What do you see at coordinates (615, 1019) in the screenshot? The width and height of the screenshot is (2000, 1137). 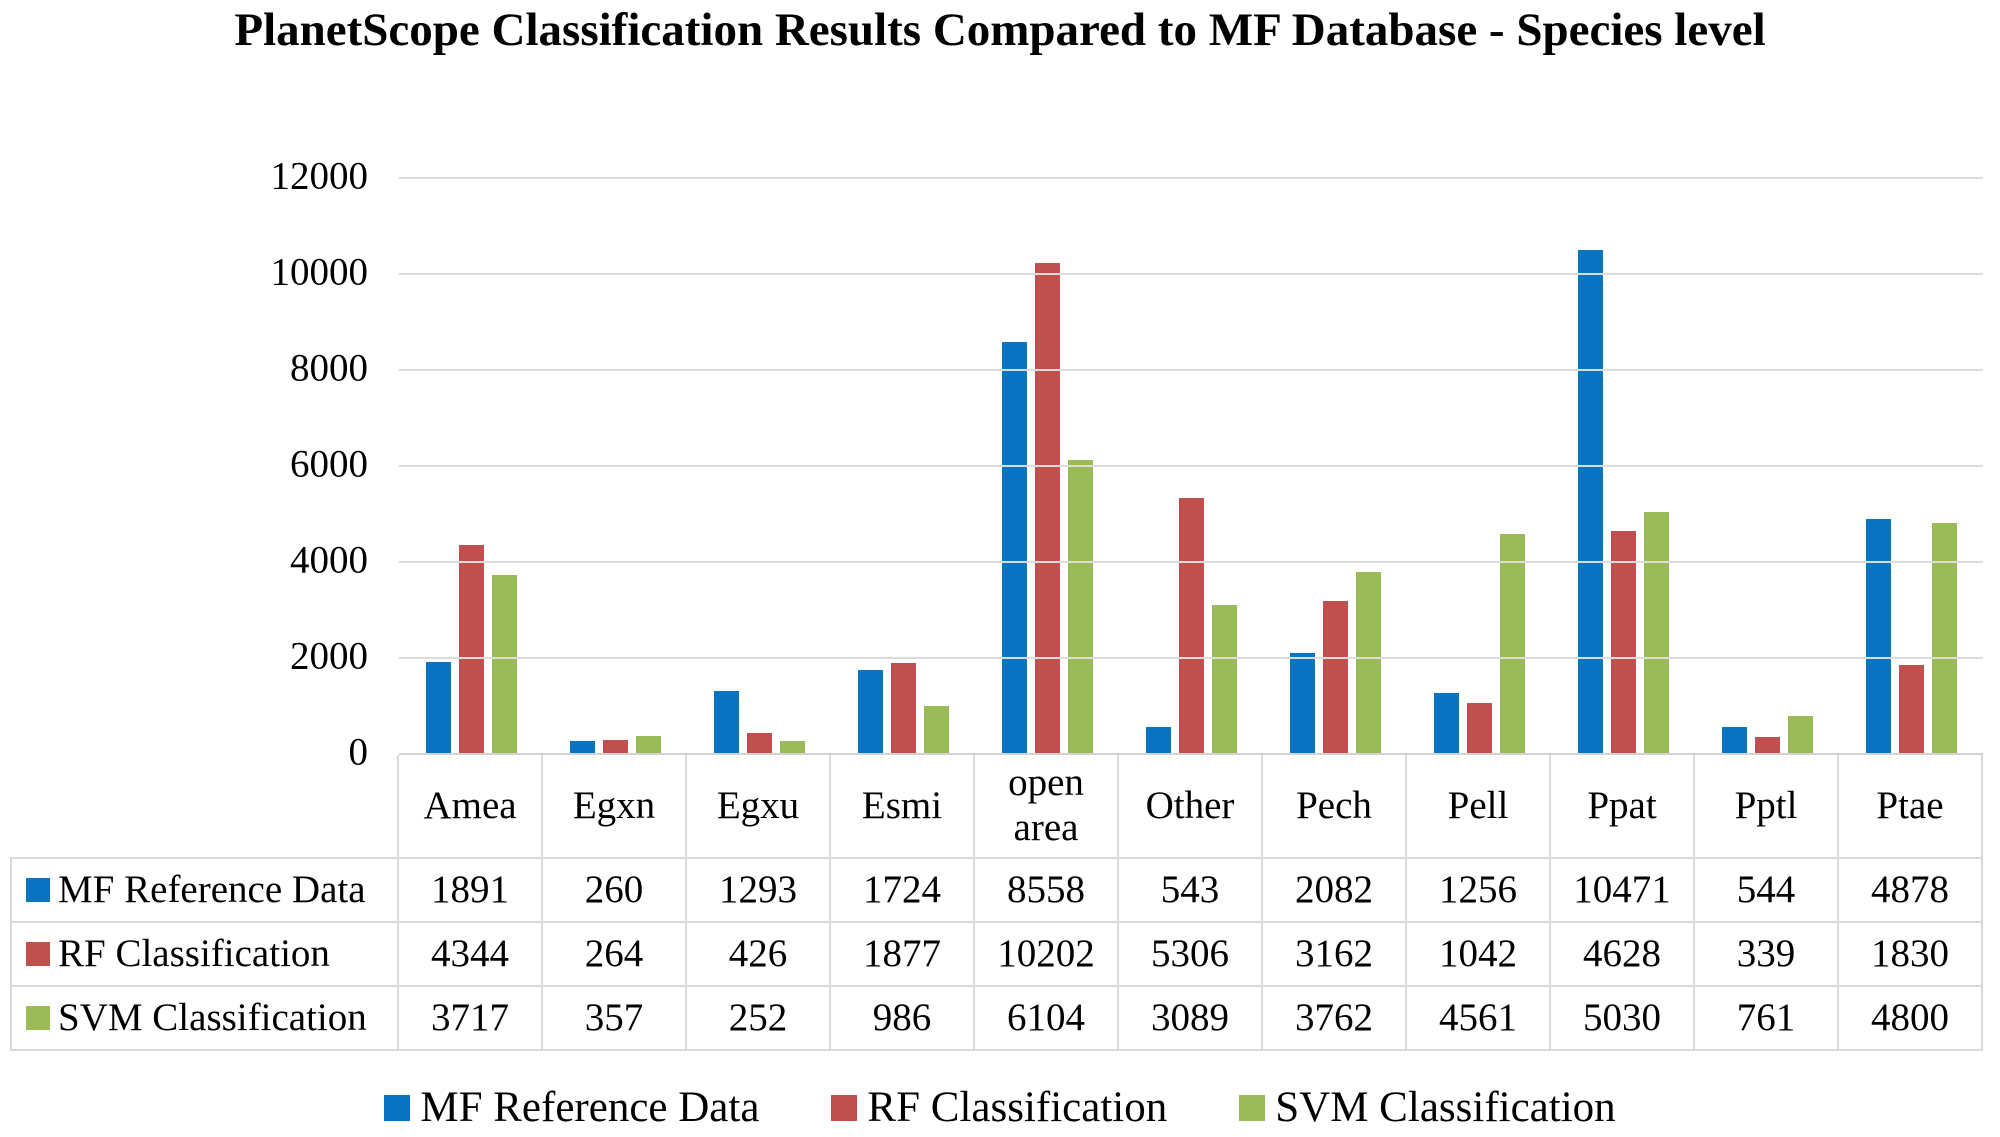 I see `table-value-cell: 357` at bounding box center [615, 1019].